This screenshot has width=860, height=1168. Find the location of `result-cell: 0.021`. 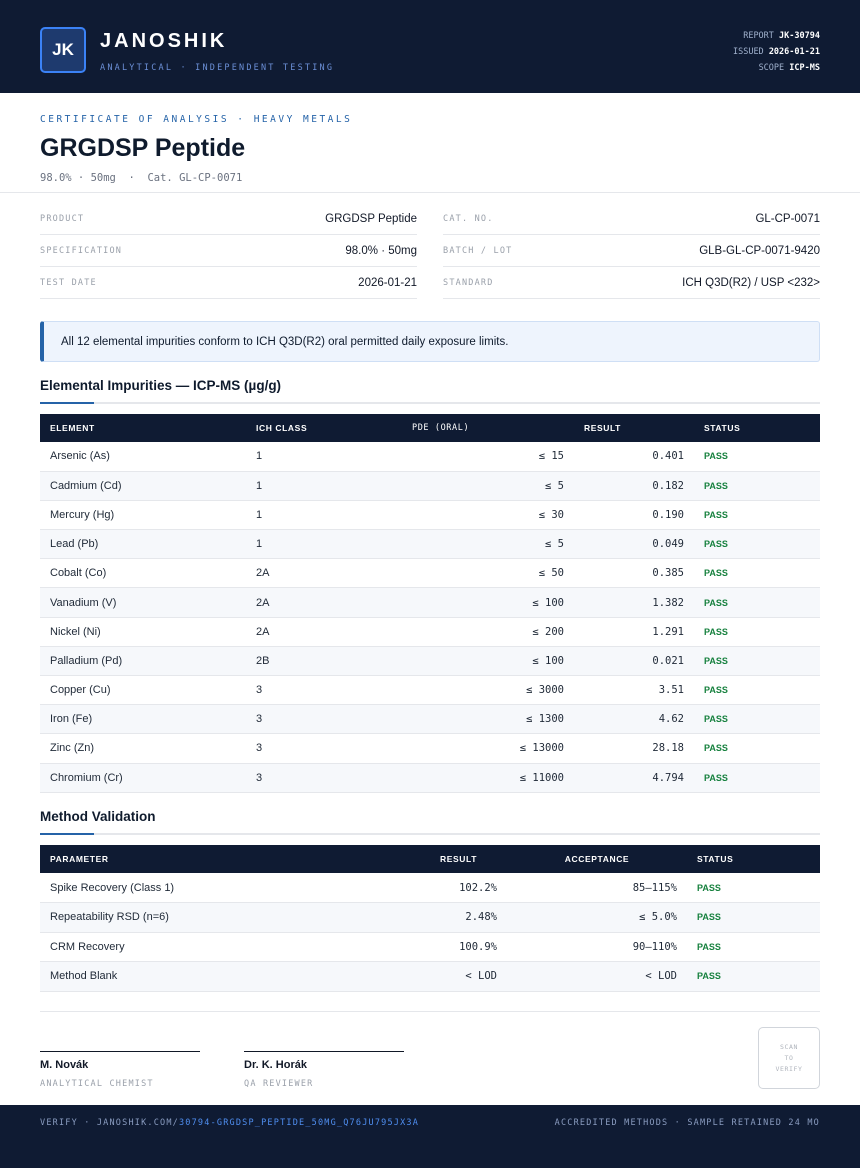

result-cell: 0.021 is located at coordinates (634, 661).